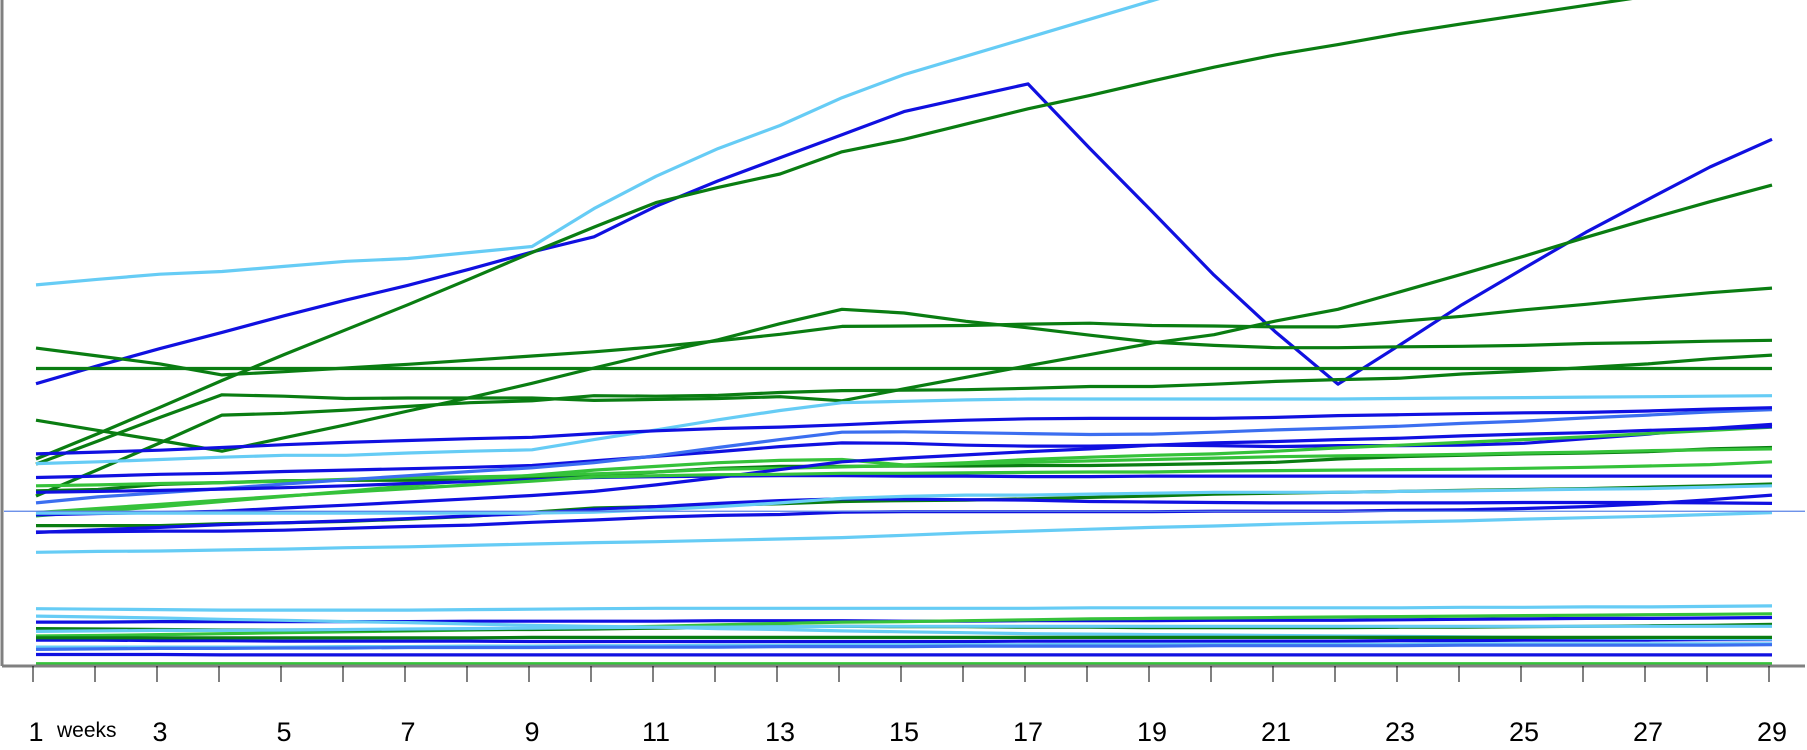 The width and height of the screenshot is (1807, 750). What do you see at coordinates (1648, 732) in the screenshot?
I see `x-tick-label: 27` at bounding box center [1648, 732].